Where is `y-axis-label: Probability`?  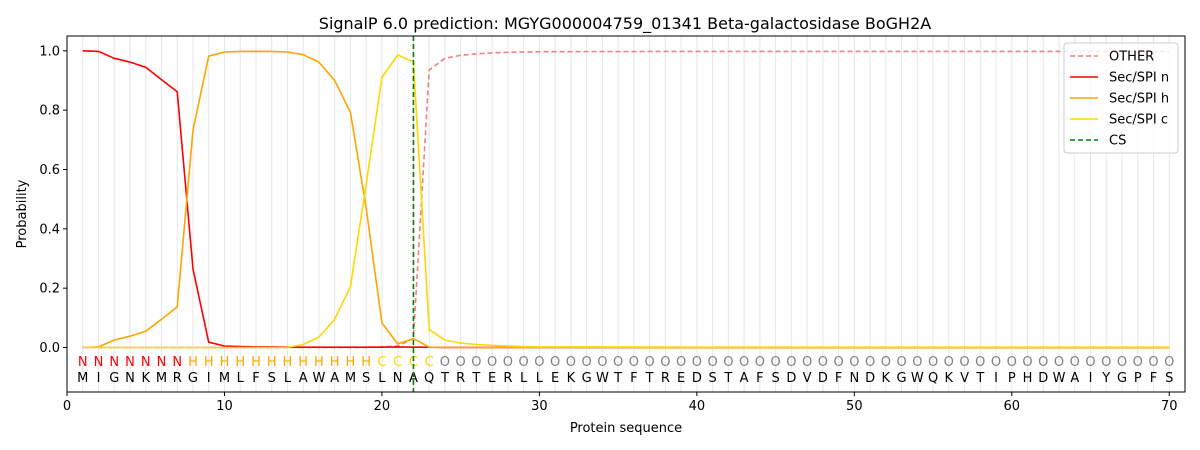 y-axis-label: Probability is located at coordinates (22, 213).